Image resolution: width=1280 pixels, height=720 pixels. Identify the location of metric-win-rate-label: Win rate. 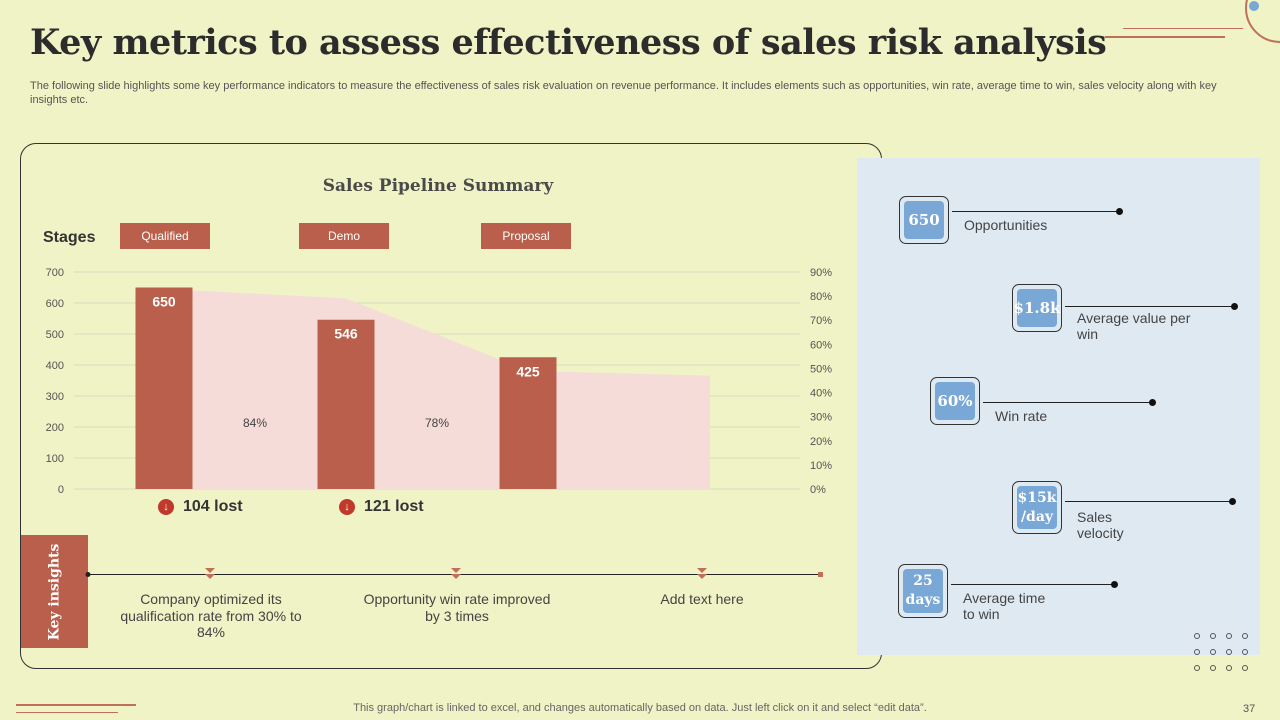
(1021, 416).